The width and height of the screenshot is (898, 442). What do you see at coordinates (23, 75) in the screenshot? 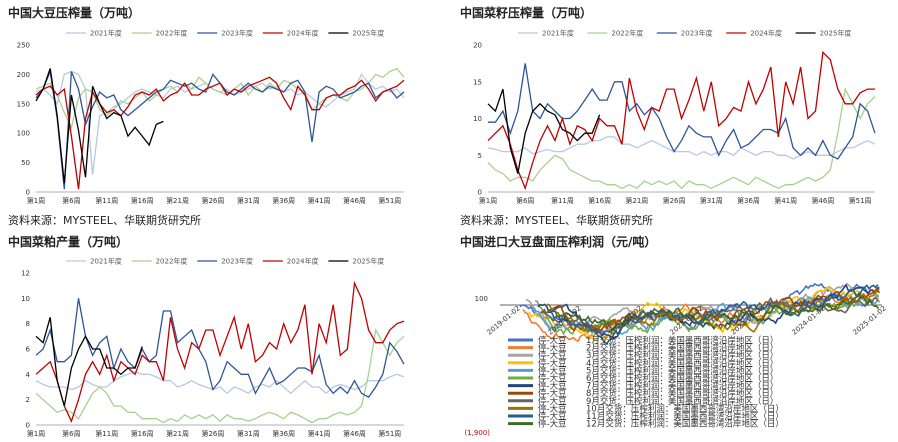
I see `y-tick-label: 200` at bounding box center [23, 75].